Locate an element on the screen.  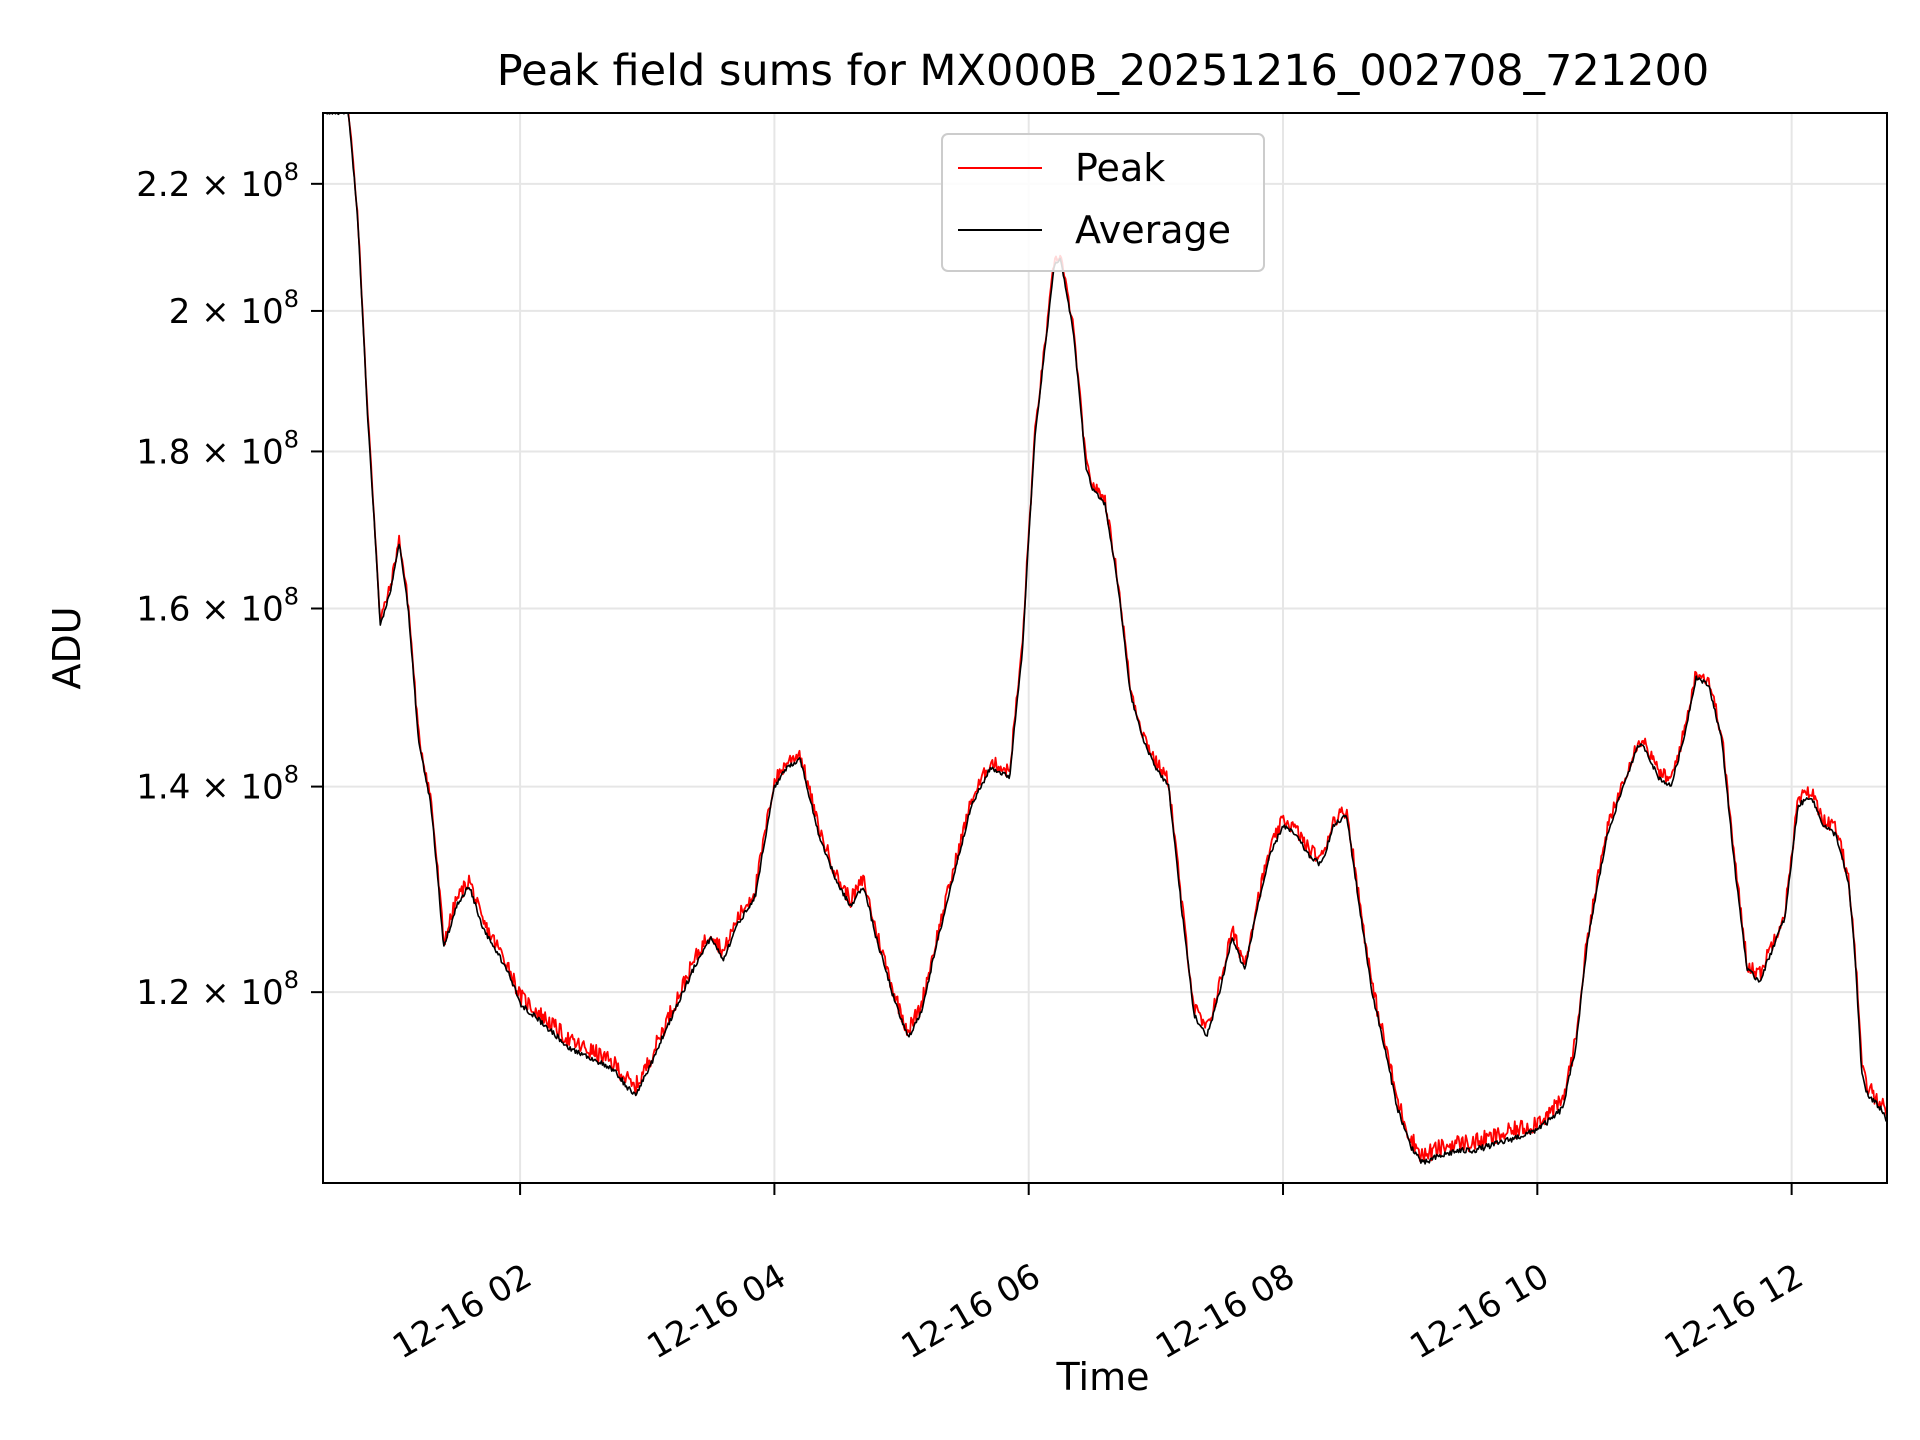
y-tick-label: 2.2 × 108 is located at coordinates (217, 181).